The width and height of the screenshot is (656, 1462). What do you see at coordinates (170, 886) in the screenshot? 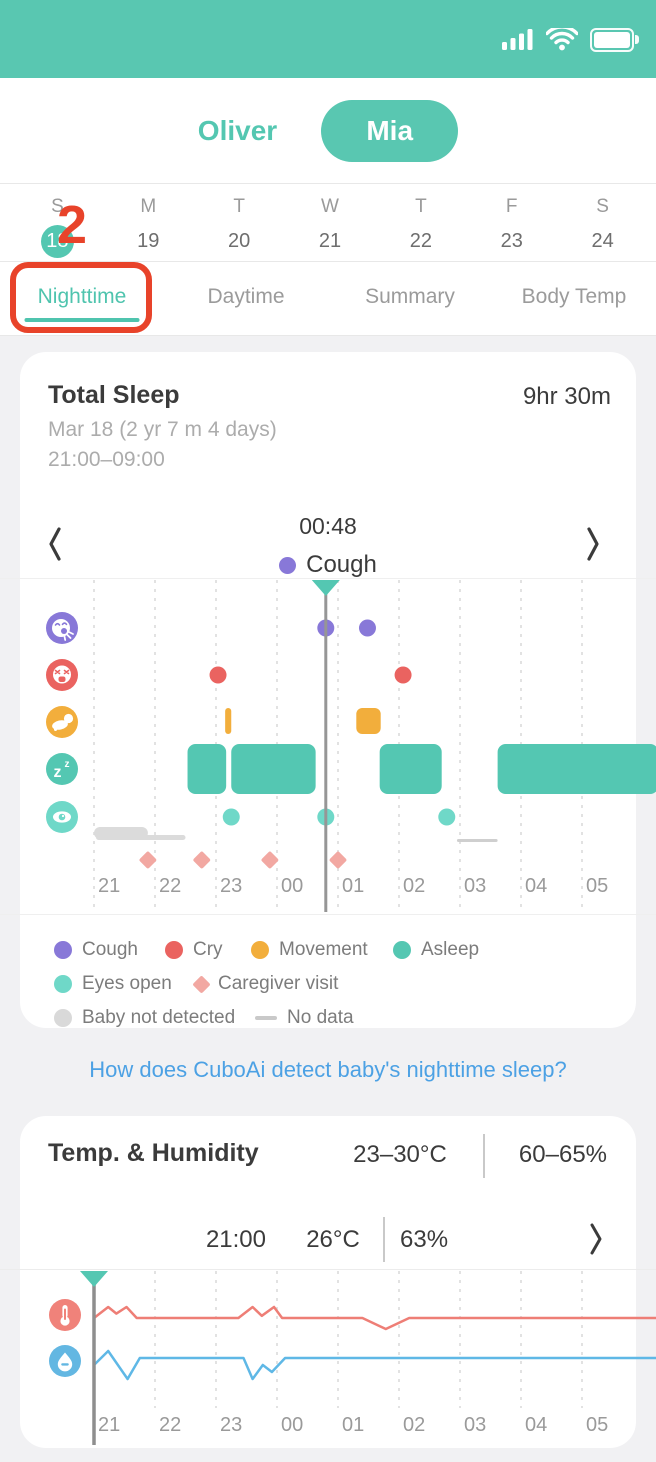
I see `x-axis-label: 22` at bounding box center [170, 886].